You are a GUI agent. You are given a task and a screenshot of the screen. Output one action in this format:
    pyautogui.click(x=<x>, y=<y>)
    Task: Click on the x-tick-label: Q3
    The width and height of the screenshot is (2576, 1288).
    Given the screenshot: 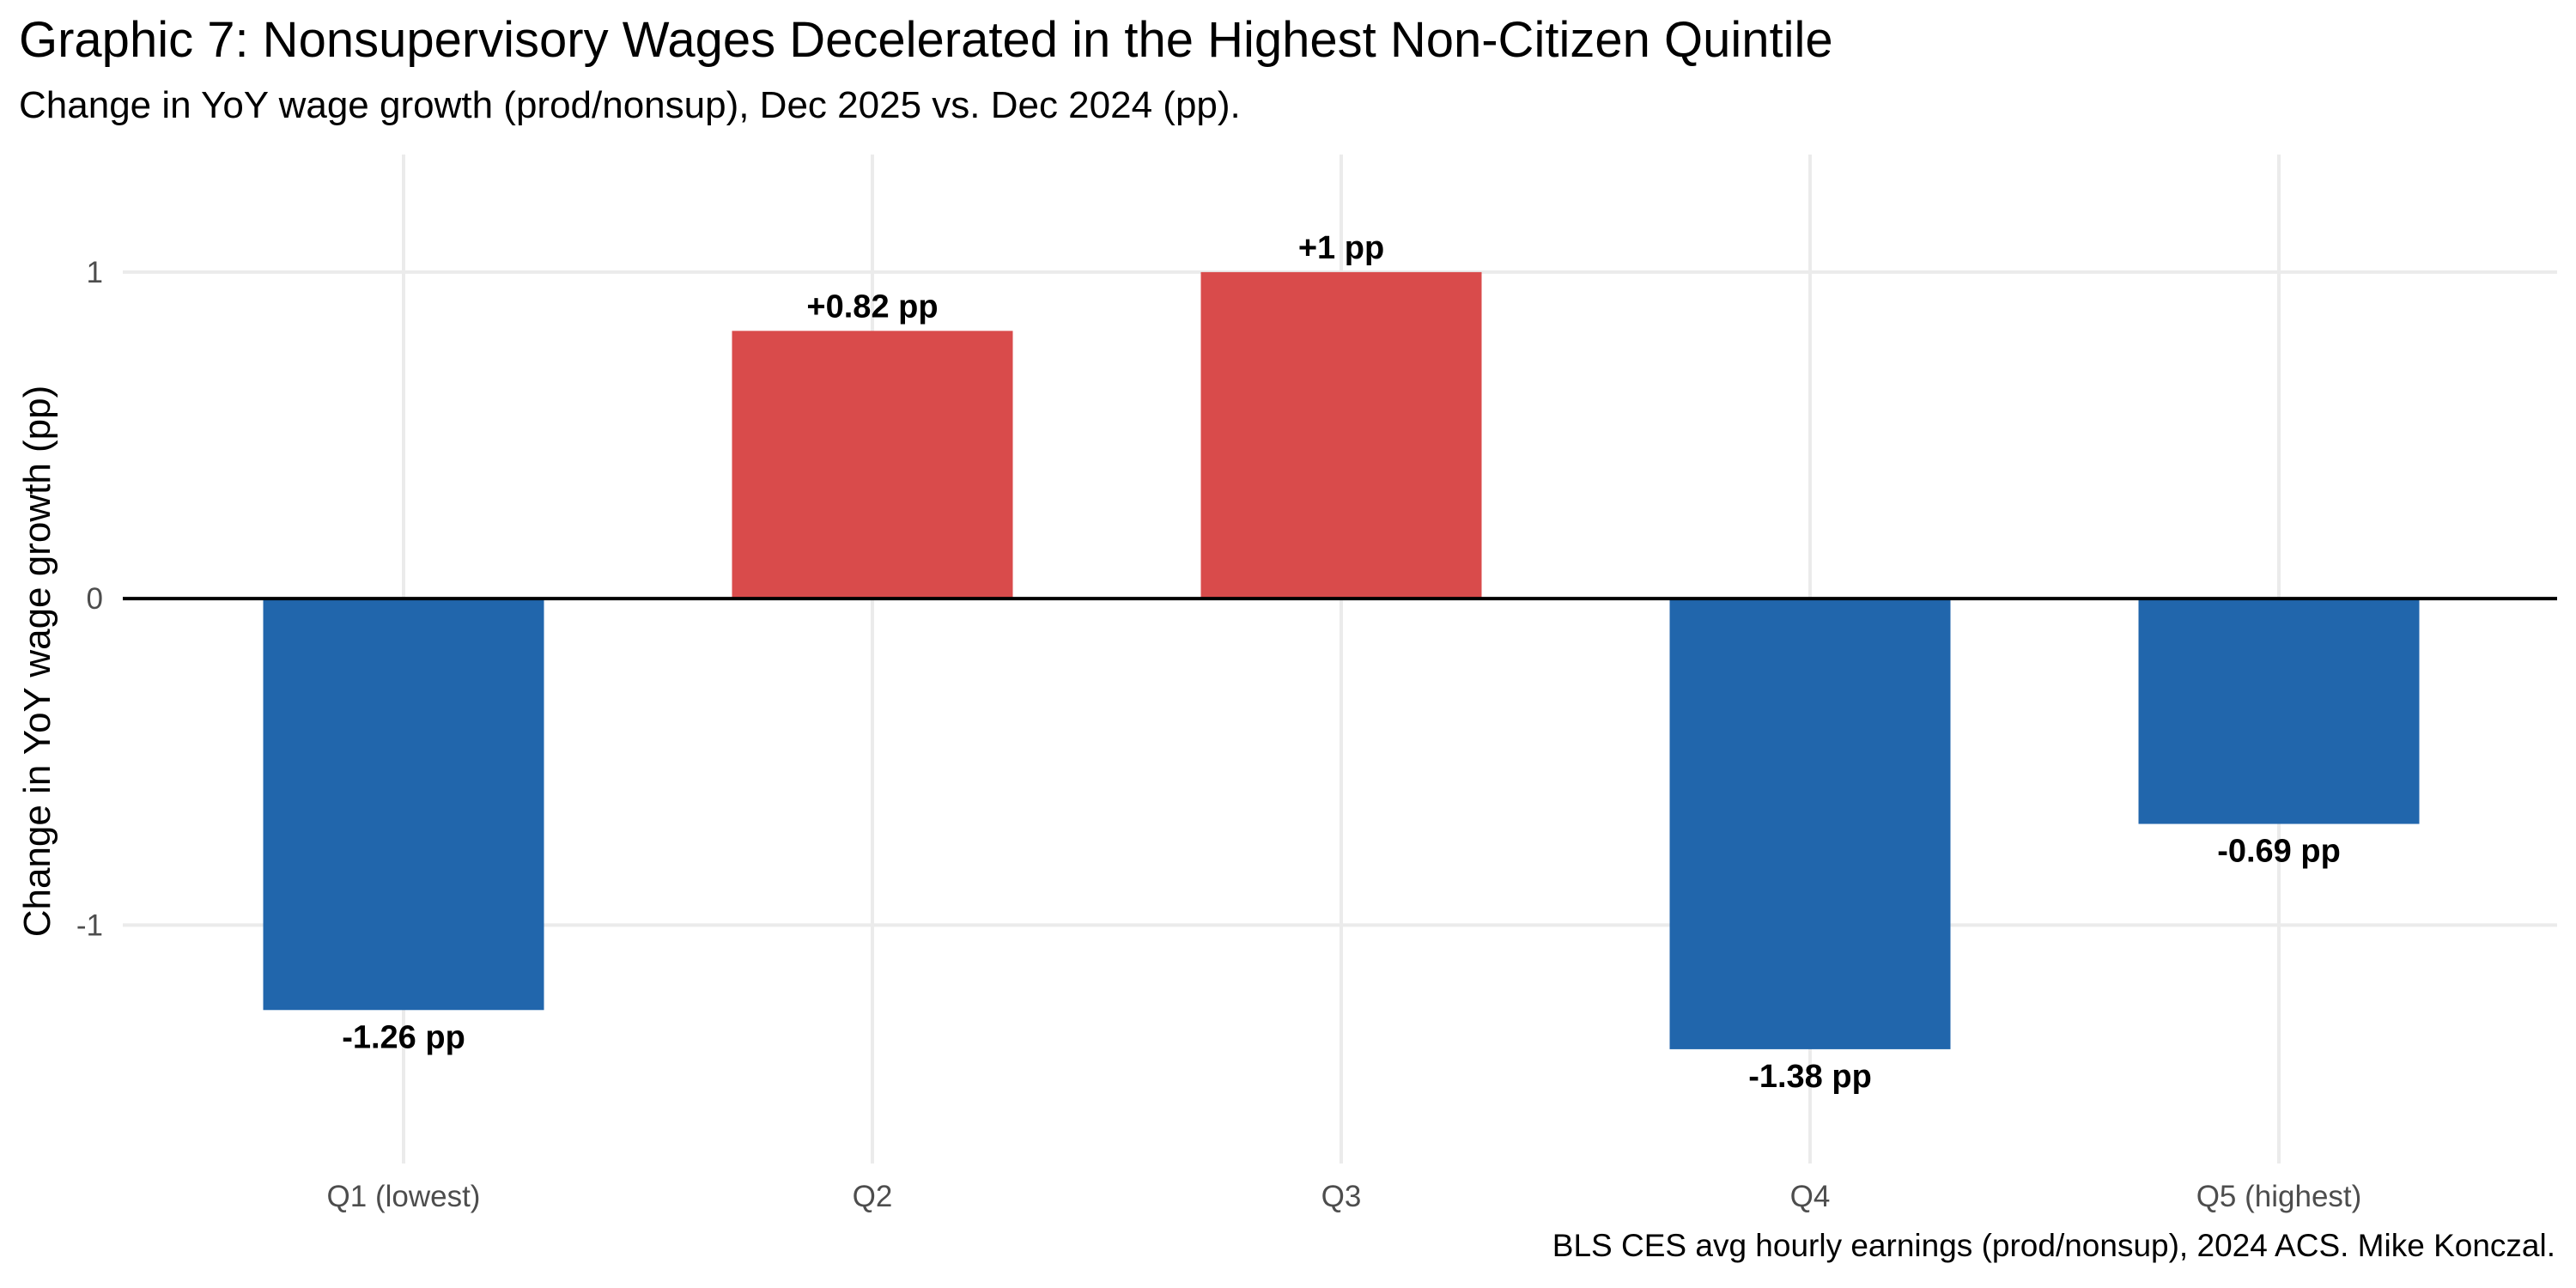 What is the action you would take?
    pyautogui.click(x=1341, y=1196)
    